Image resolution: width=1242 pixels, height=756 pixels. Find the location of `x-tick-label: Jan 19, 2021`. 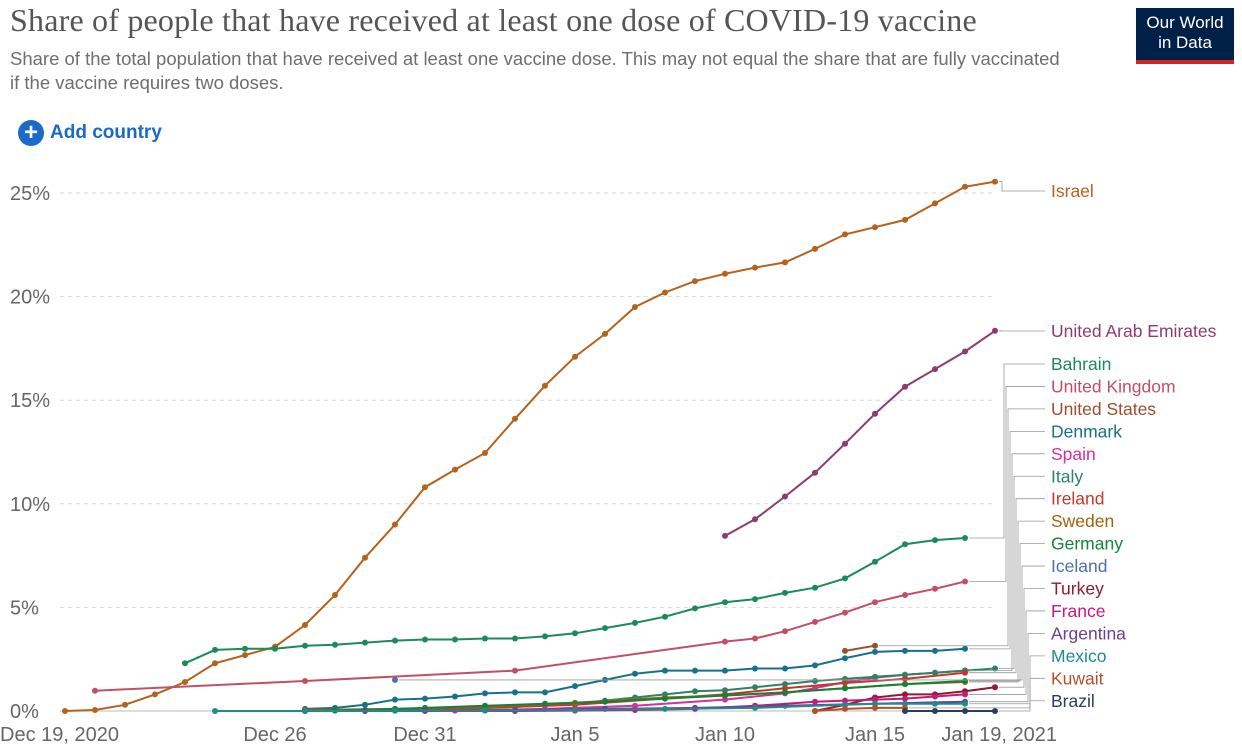

x-tick-label: Jan 19, 2021 is located at coordinates (999, 735).